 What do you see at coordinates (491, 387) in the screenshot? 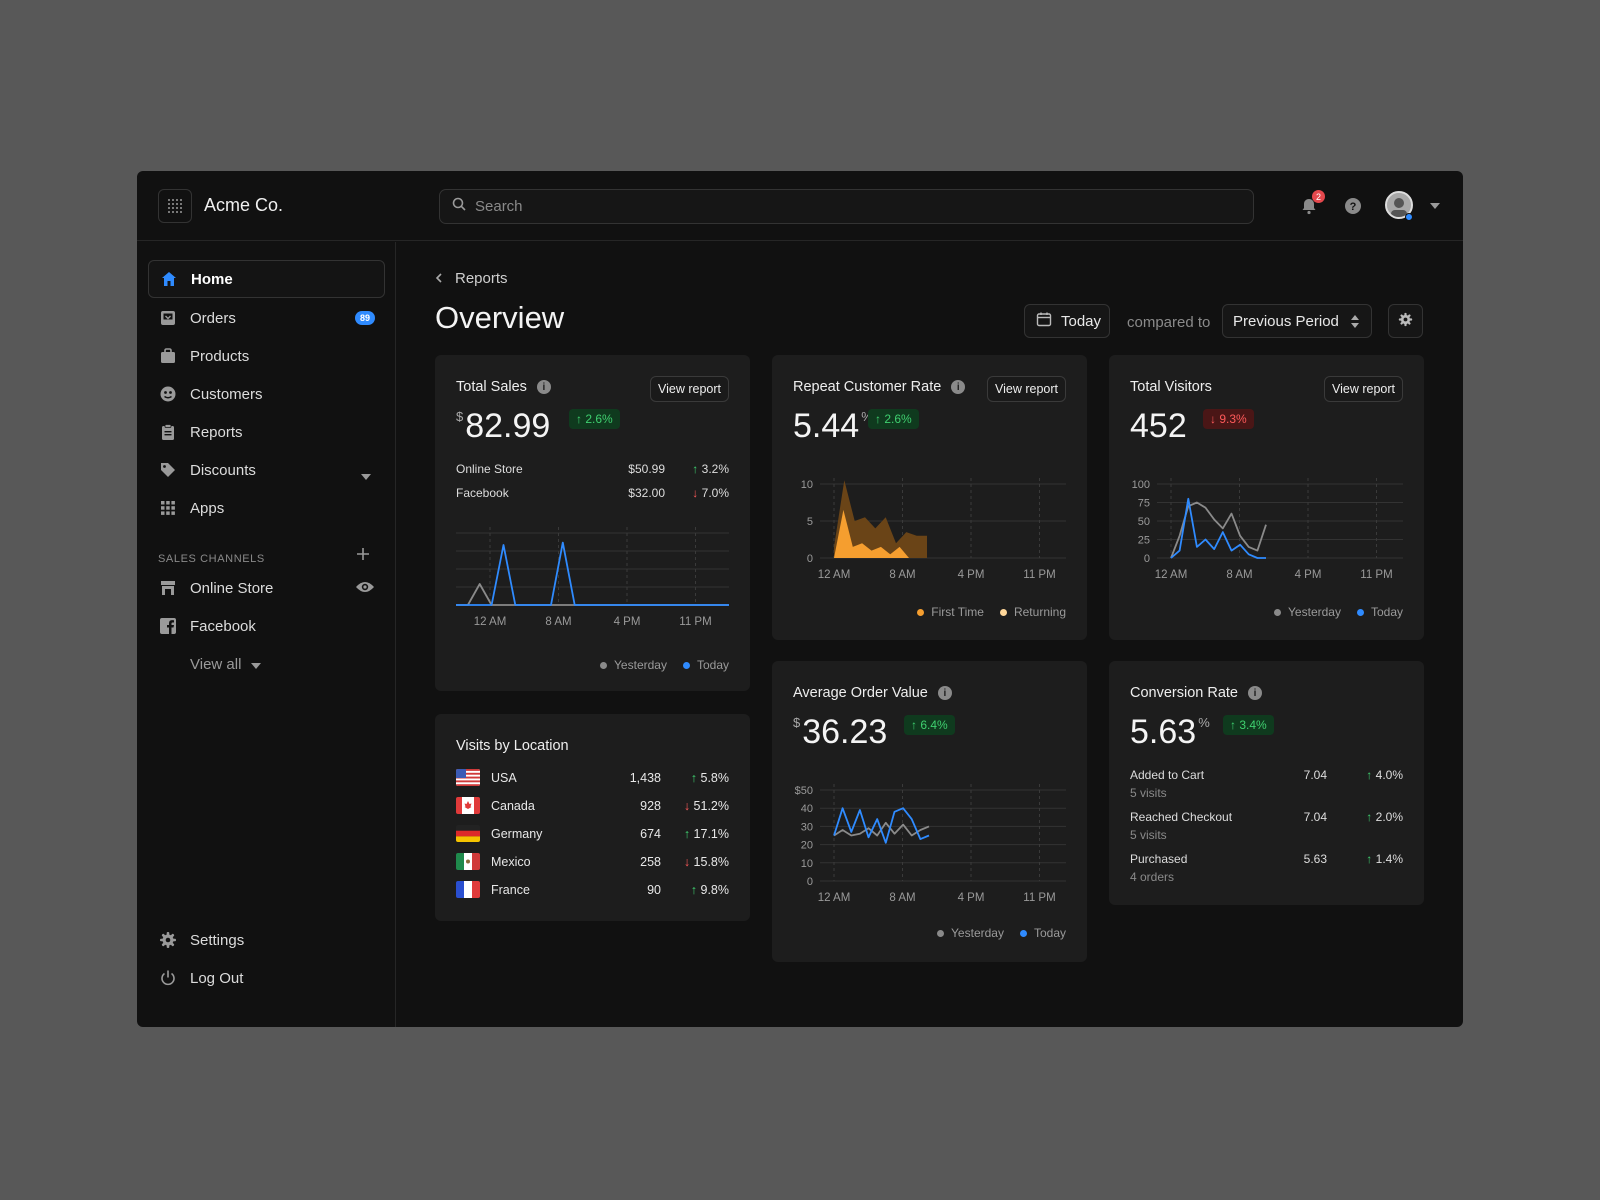
I see `card-title: Total Sales` at bounding box center [491, 387].